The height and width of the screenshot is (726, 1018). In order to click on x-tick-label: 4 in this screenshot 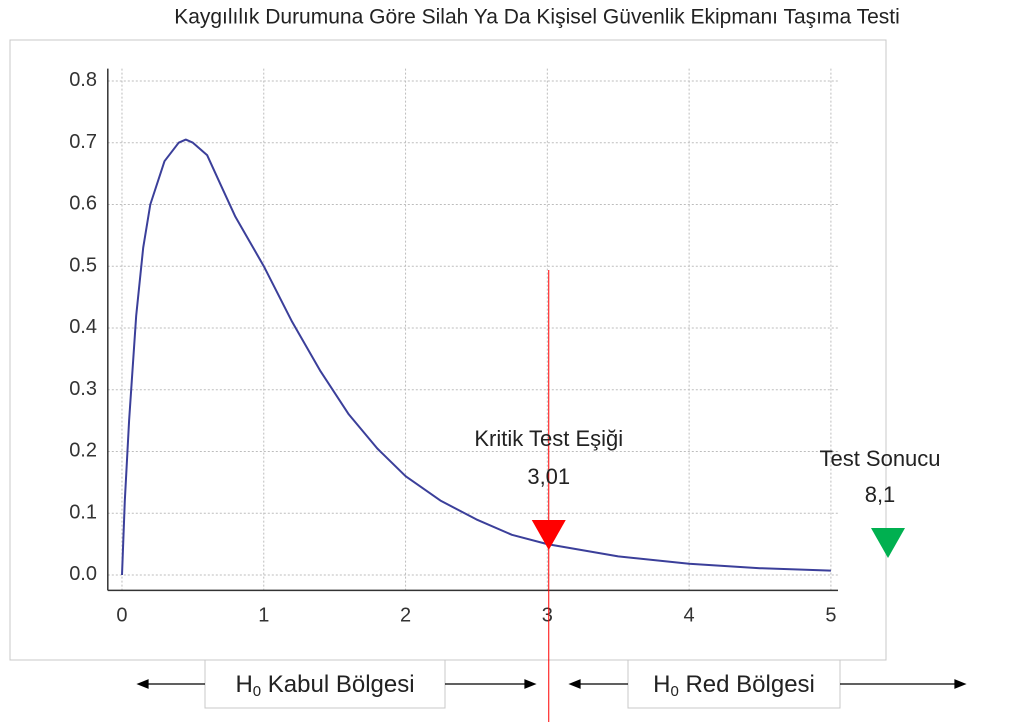, I will do `click(689, 615)`.